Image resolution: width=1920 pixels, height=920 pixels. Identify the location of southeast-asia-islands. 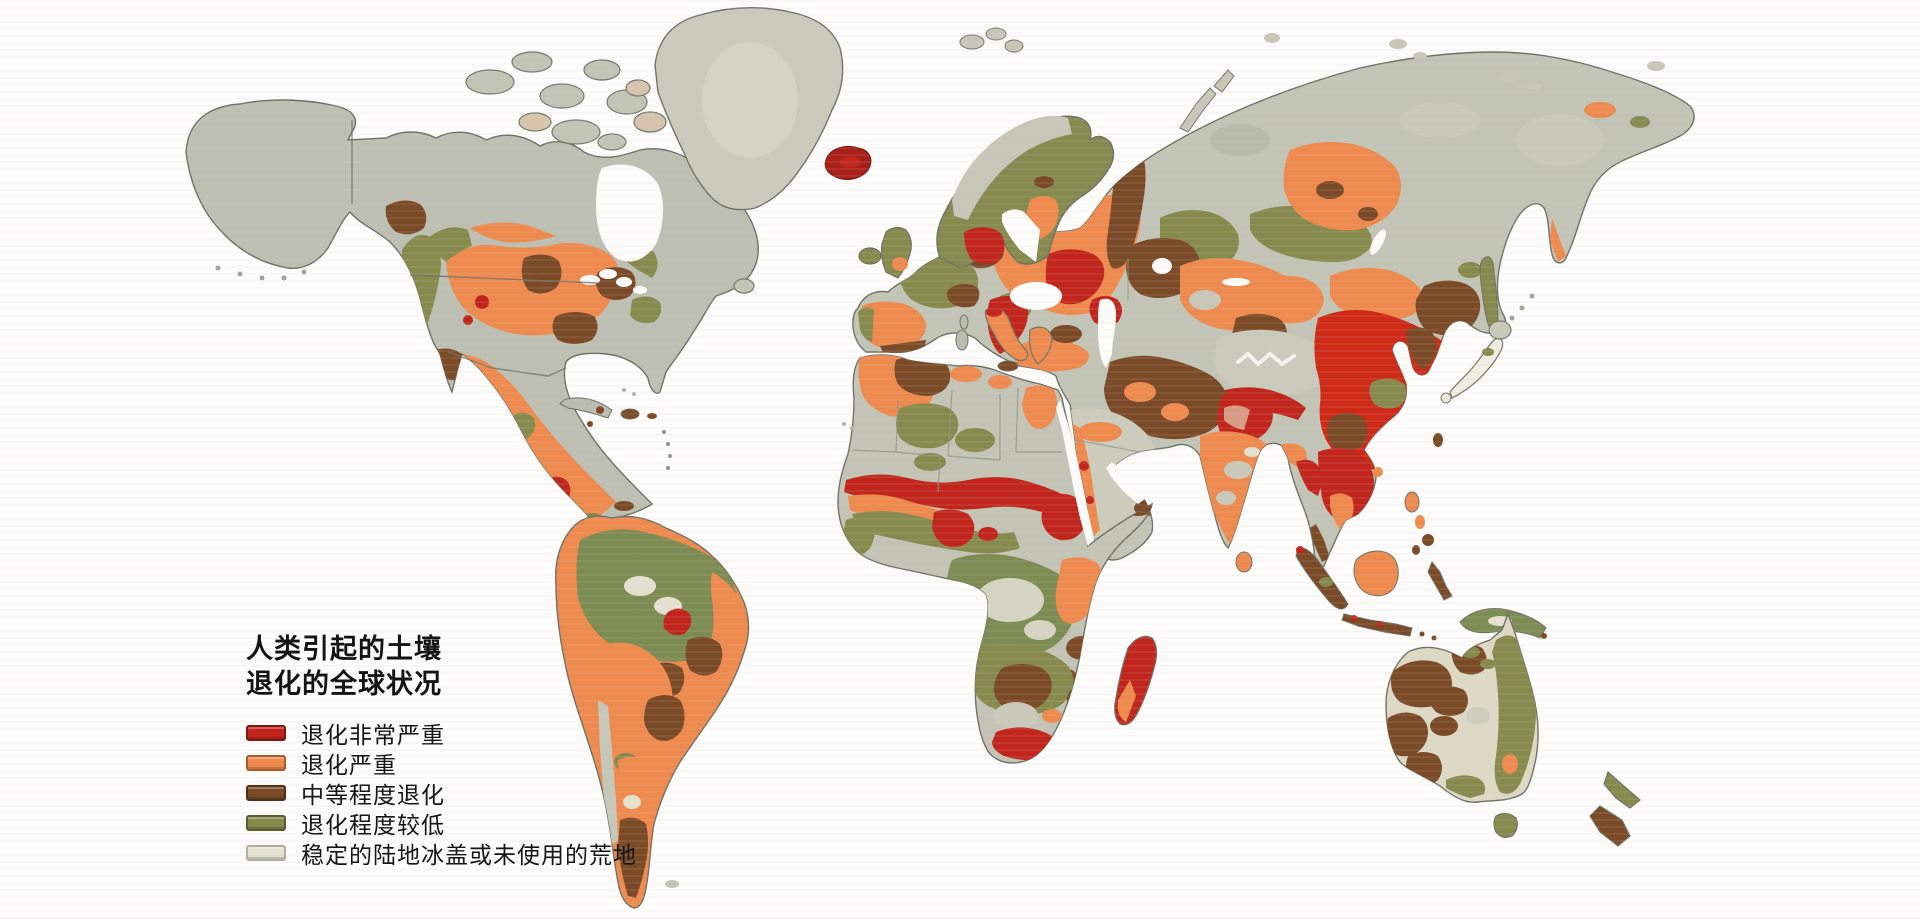
(1421, 566).